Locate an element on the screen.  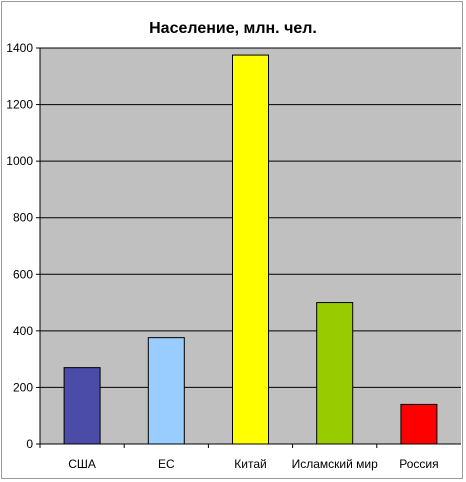
x-axis-labels: США ЕС Китай Исламский мир Россия is located at coordinates (239, 457).